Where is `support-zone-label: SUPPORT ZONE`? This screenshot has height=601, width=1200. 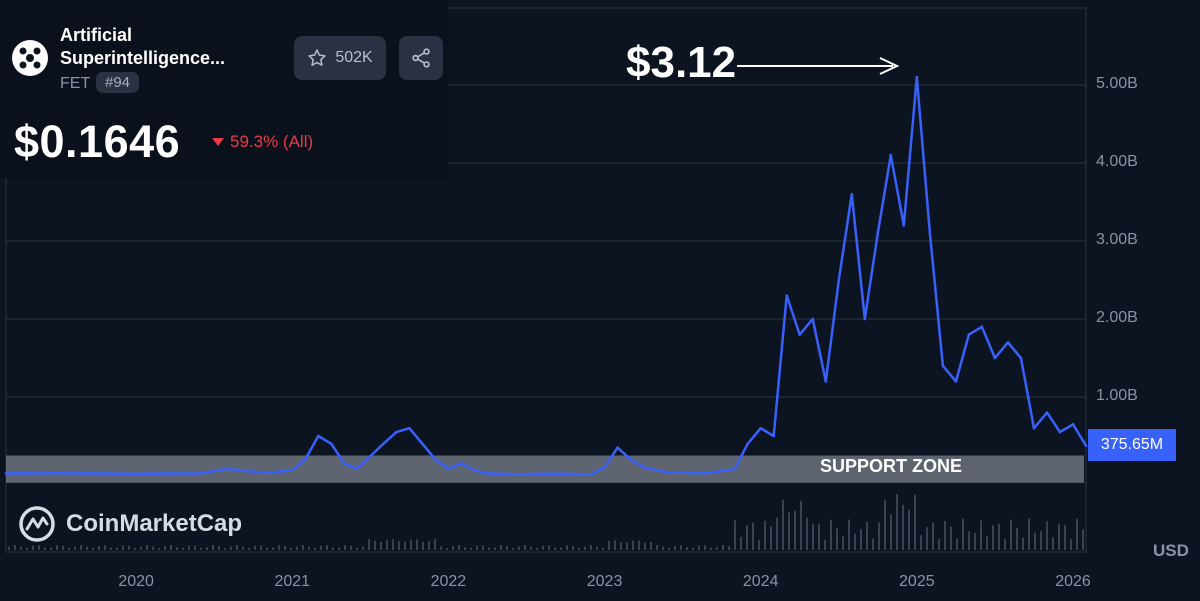
support-zone-label: SUPPORT ZONE is located at coordinates (891, 466).